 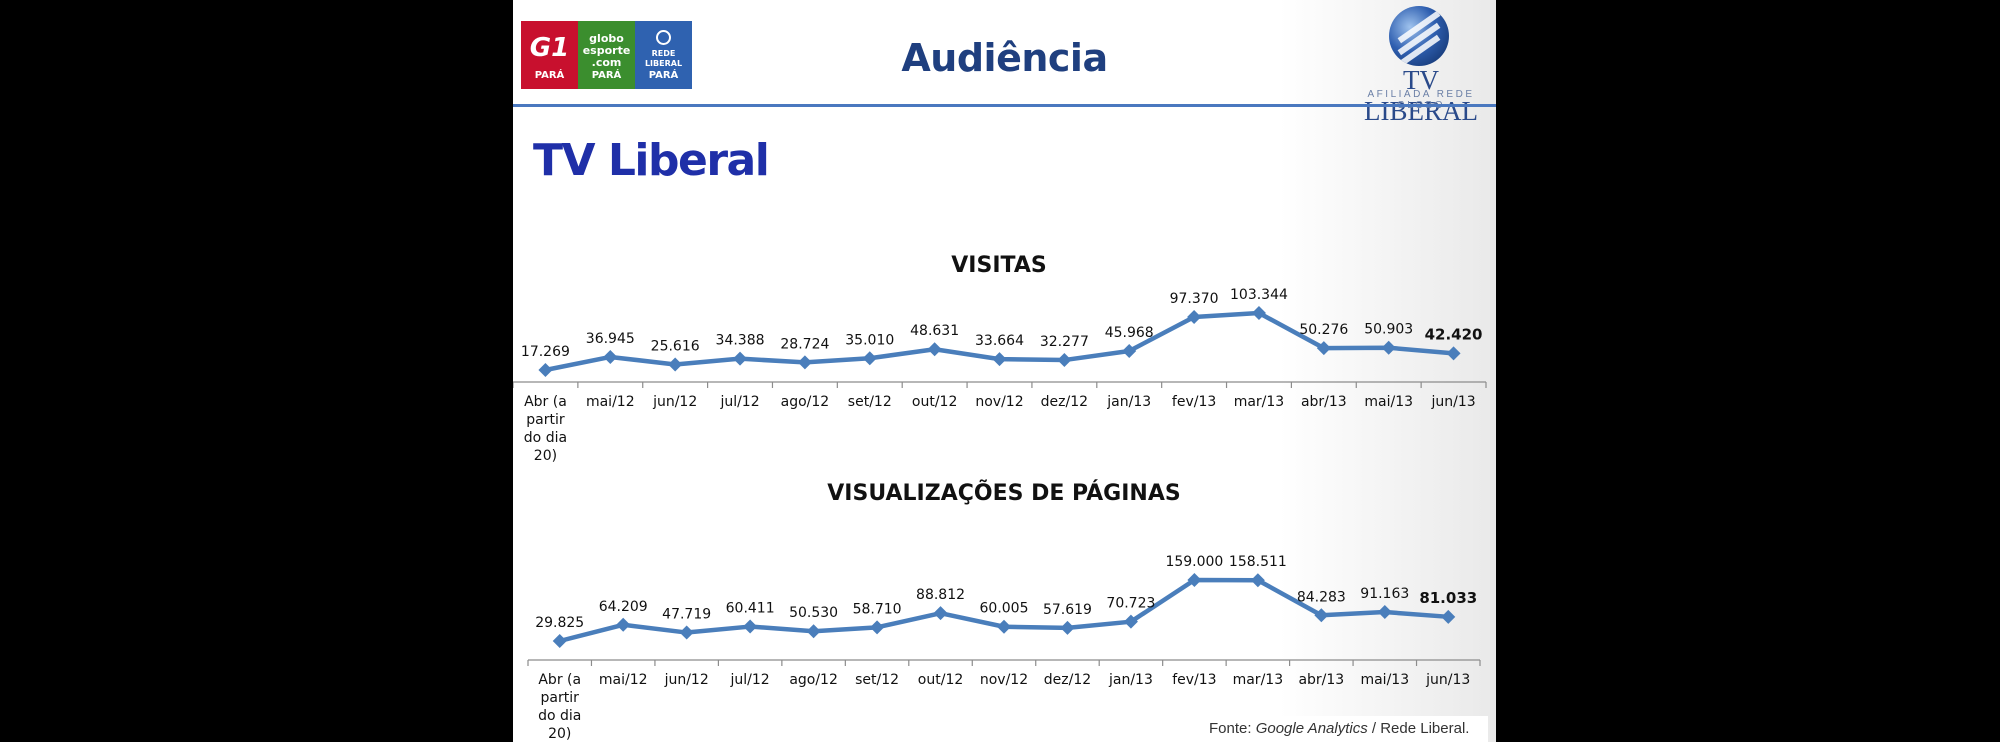 I want to click on rede-liberal-logo: REDE LIBERAL PARÁ, so click(x=663, y=55).